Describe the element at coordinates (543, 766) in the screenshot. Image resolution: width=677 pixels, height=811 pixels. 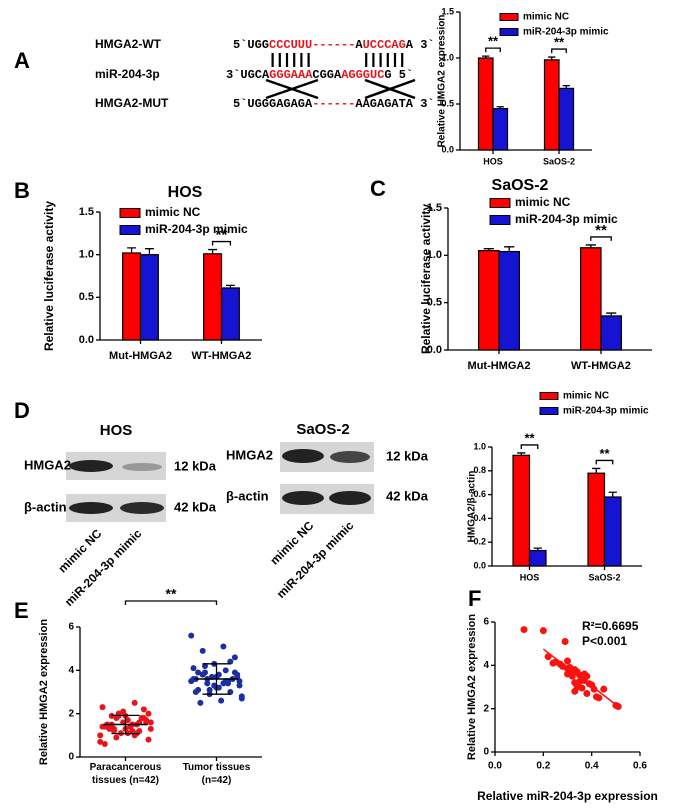
I see `x-tick-label: 0.2` at that location.